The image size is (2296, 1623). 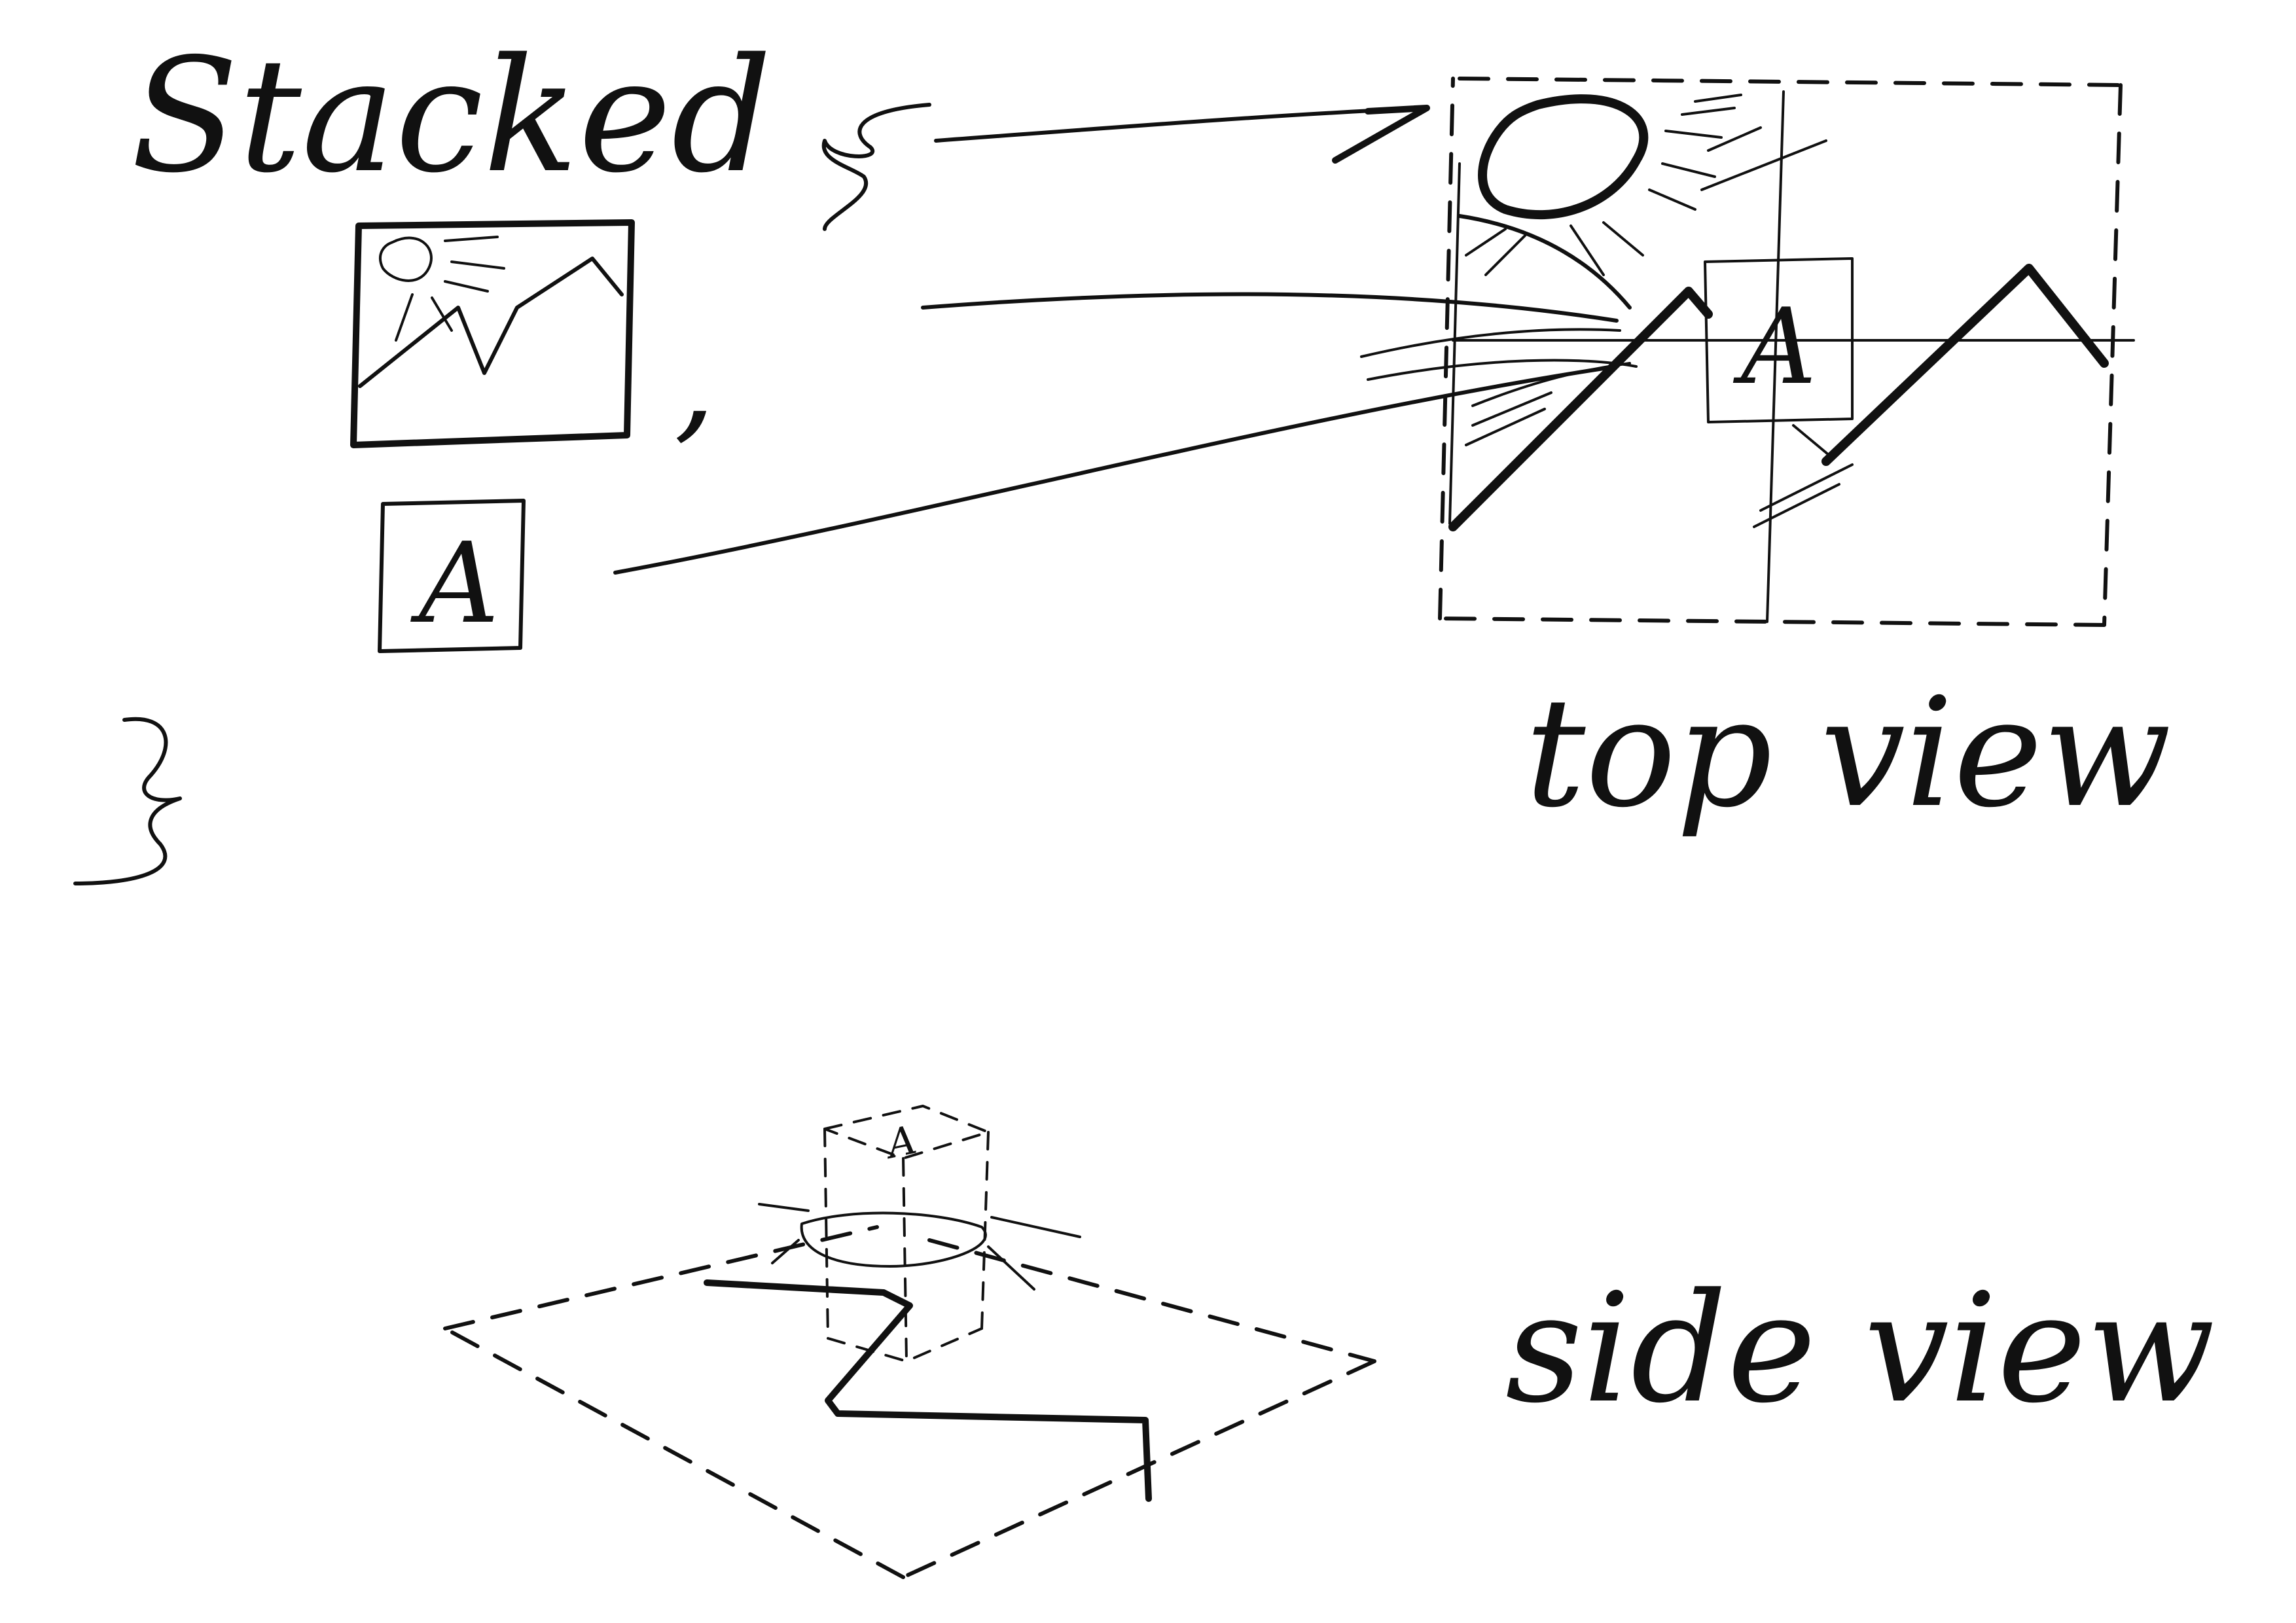 What do you see at coordinates (1563, 157) in the screenshot?
I see `sun-layer-icon` at bounding box center [1563, 157].